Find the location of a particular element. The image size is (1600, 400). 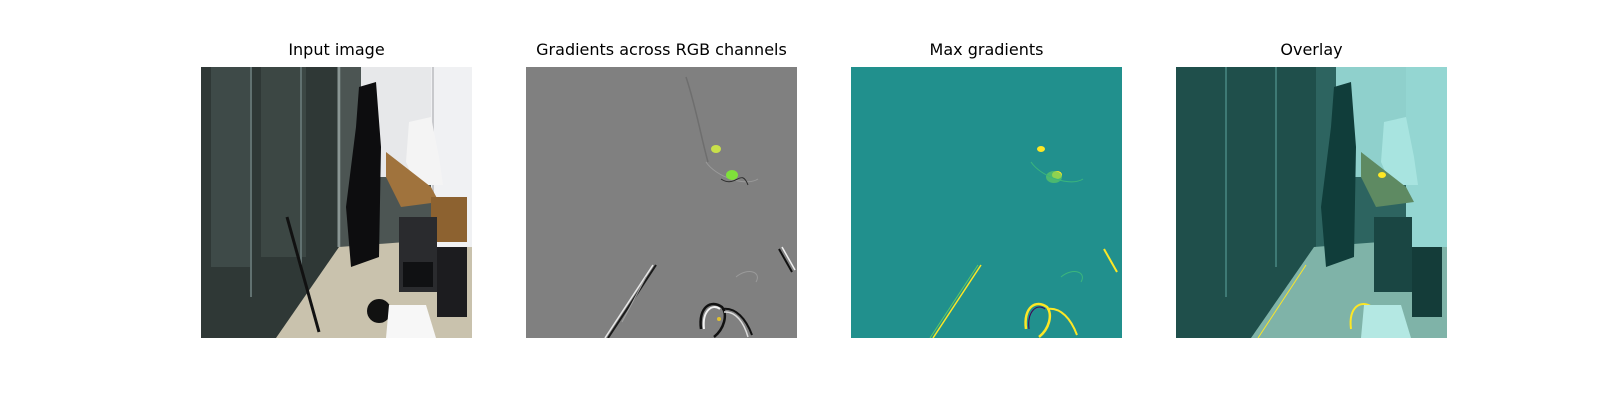

panel-title: Input image is located at coordinates (336, 49).